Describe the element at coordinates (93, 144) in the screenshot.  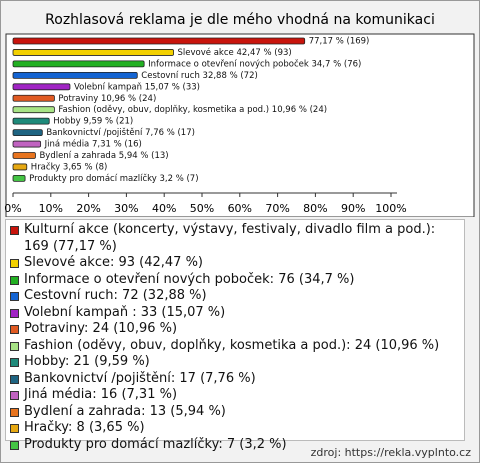
I see `bar-label: Jiná média 7,31 % (16)` at that location.